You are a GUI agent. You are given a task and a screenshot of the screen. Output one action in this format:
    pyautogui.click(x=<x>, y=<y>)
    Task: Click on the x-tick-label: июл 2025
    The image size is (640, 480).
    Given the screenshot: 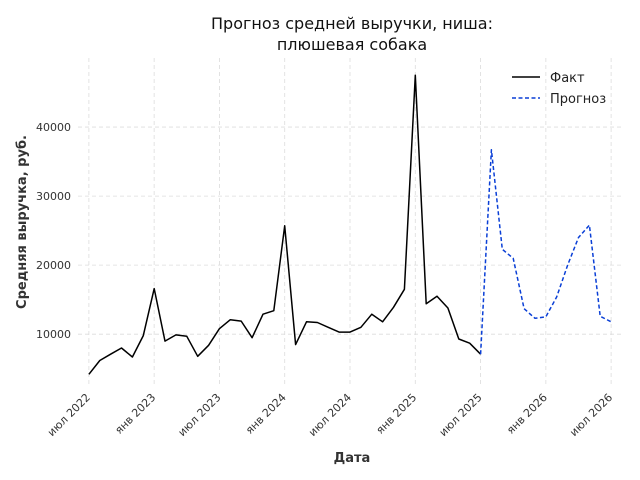 What is the action you would take?
    pyautogui.click(x=461, y=415)
    